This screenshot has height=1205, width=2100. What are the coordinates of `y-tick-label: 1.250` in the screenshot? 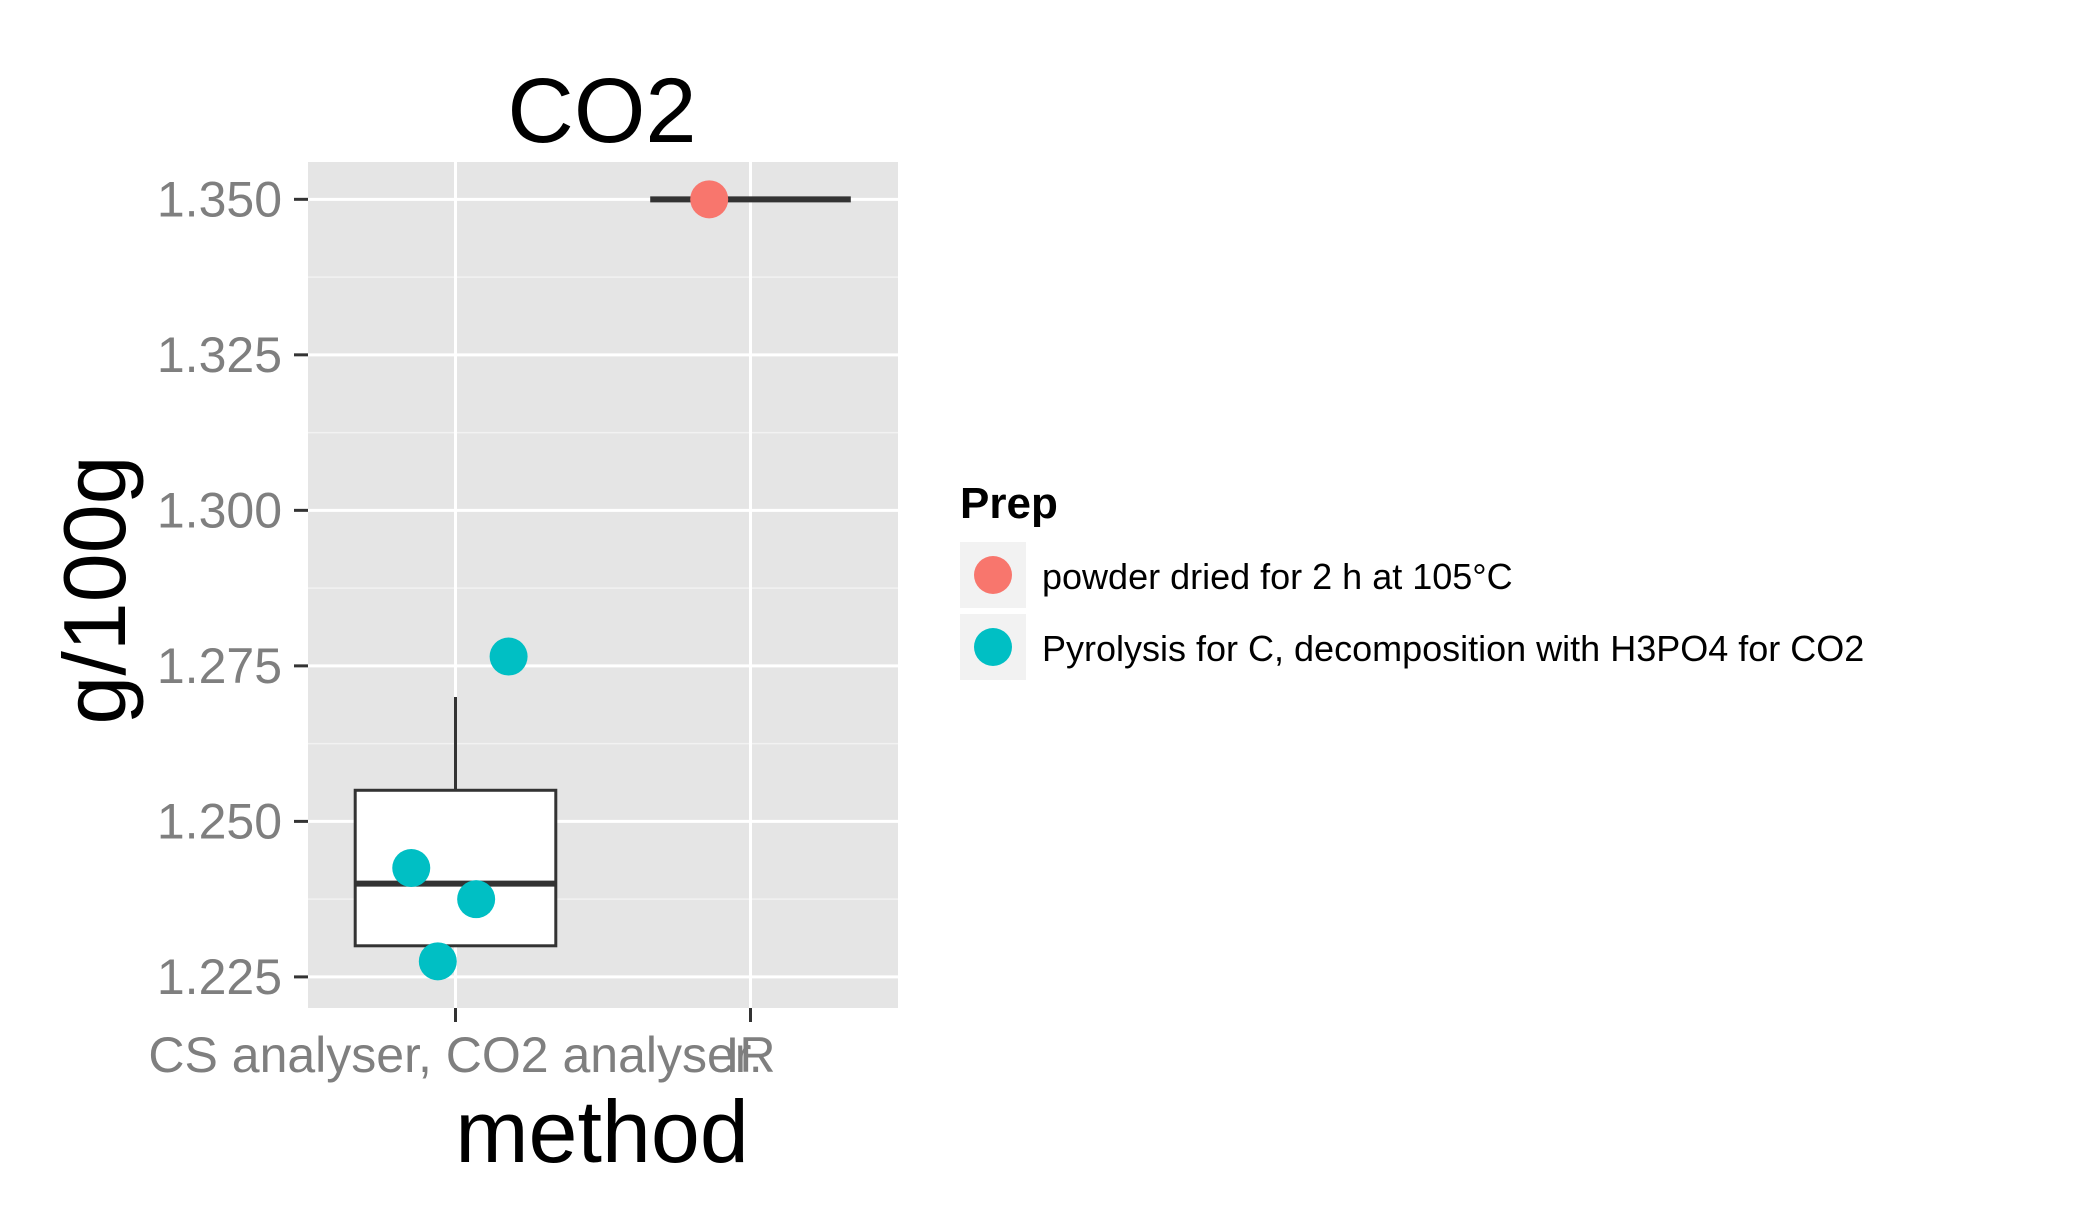 It's located at (219, 821).